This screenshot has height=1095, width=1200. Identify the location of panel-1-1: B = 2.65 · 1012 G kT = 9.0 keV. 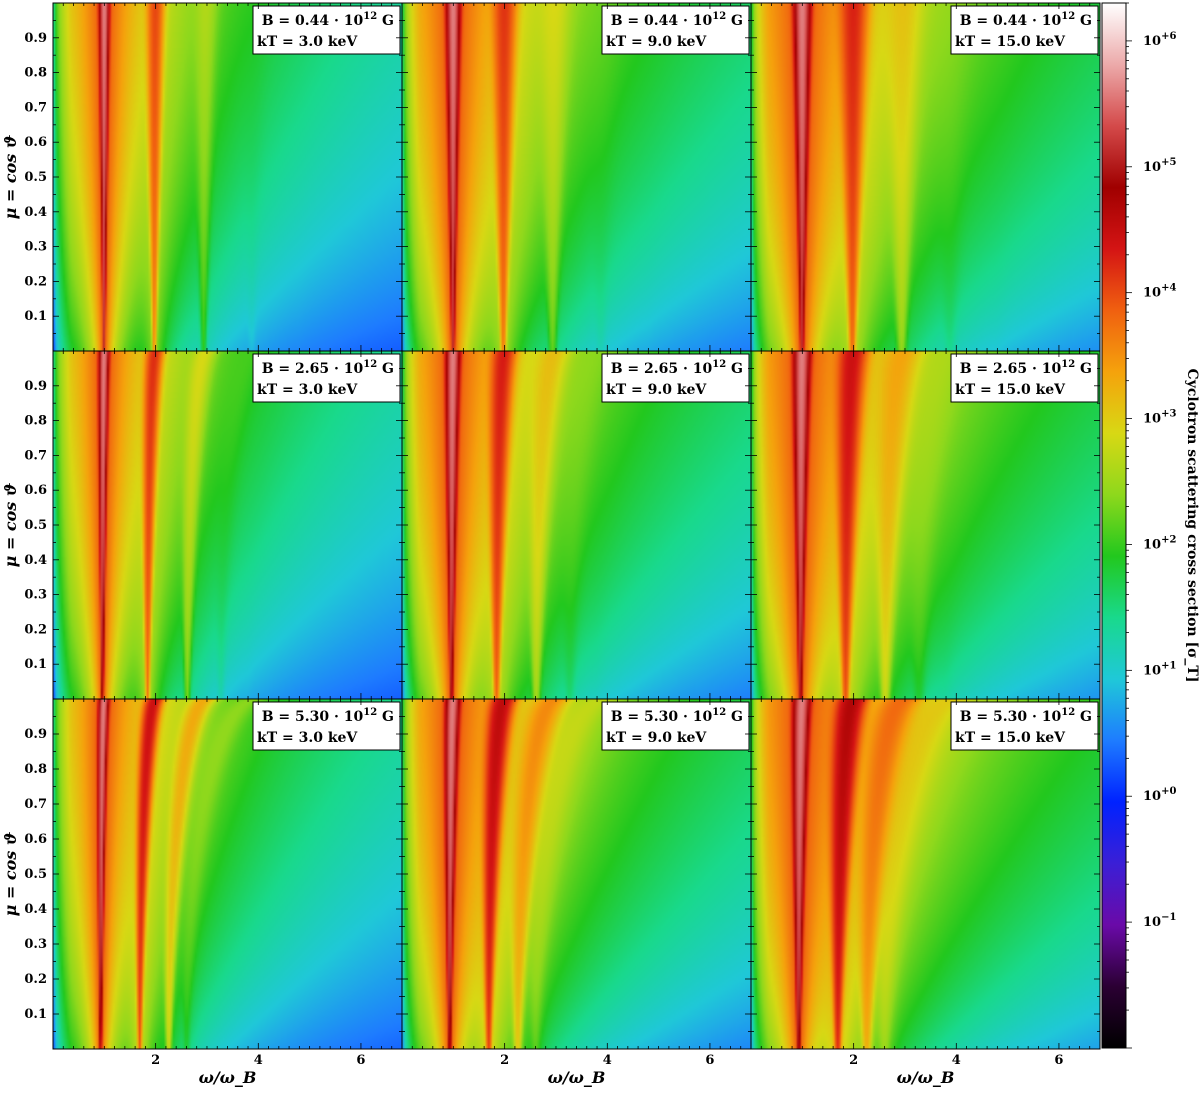
(576, 525).